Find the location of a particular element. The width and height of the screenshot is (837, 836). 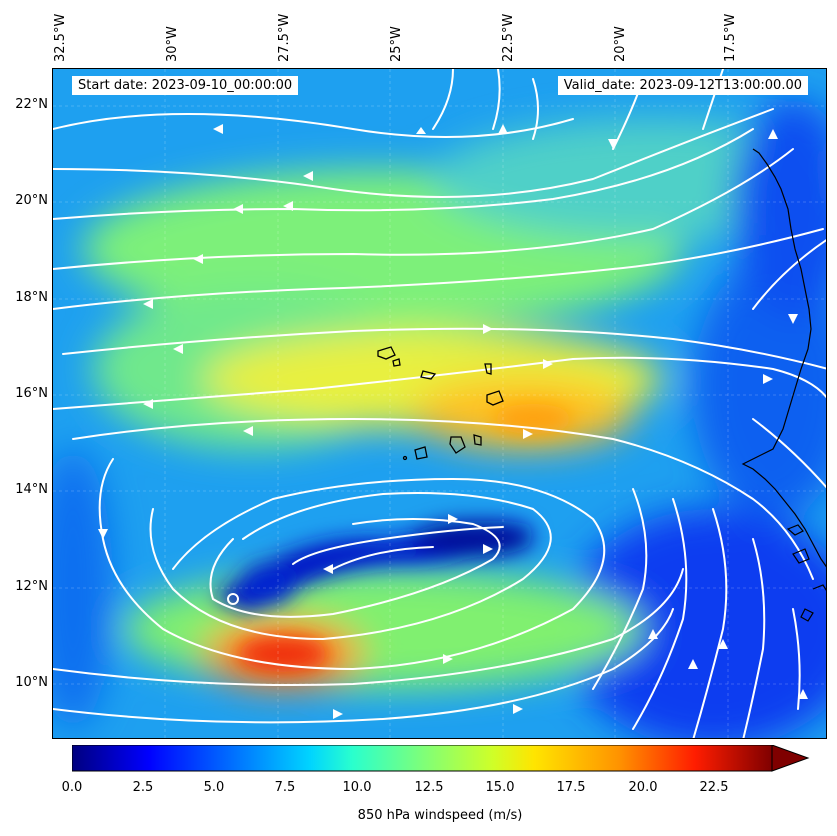

colorbar is located at coordinates (441, 758).